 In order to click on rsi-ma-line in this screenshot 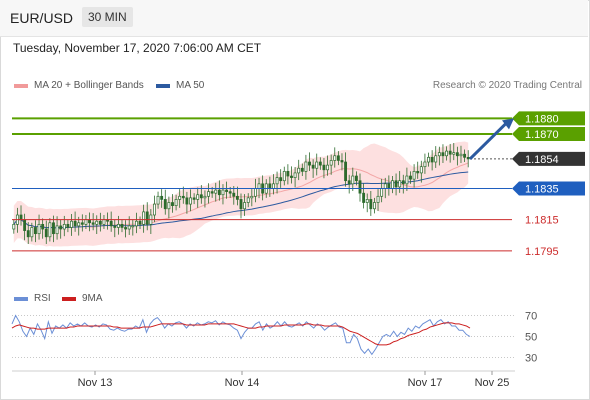, I will do `click(241, 334)`.